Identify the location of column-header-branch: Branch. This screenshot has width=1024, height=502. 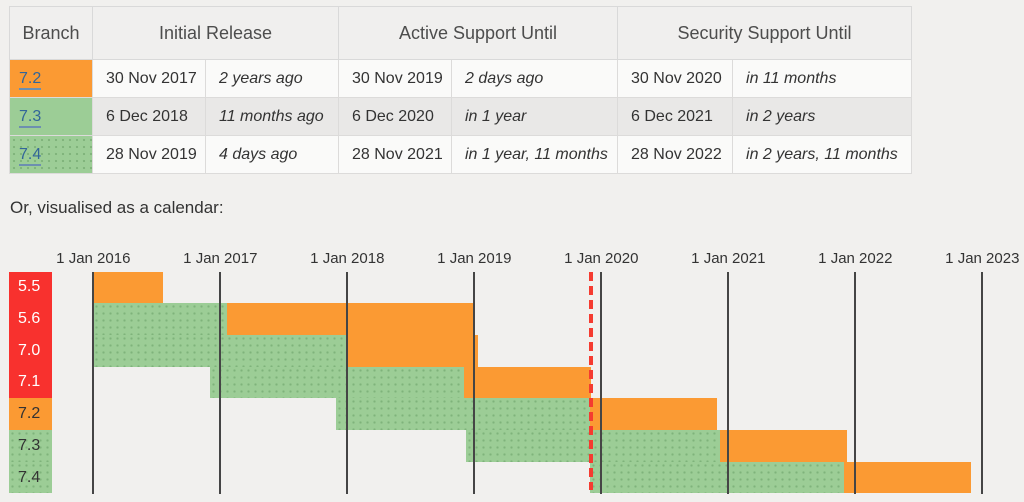
(51, 33).